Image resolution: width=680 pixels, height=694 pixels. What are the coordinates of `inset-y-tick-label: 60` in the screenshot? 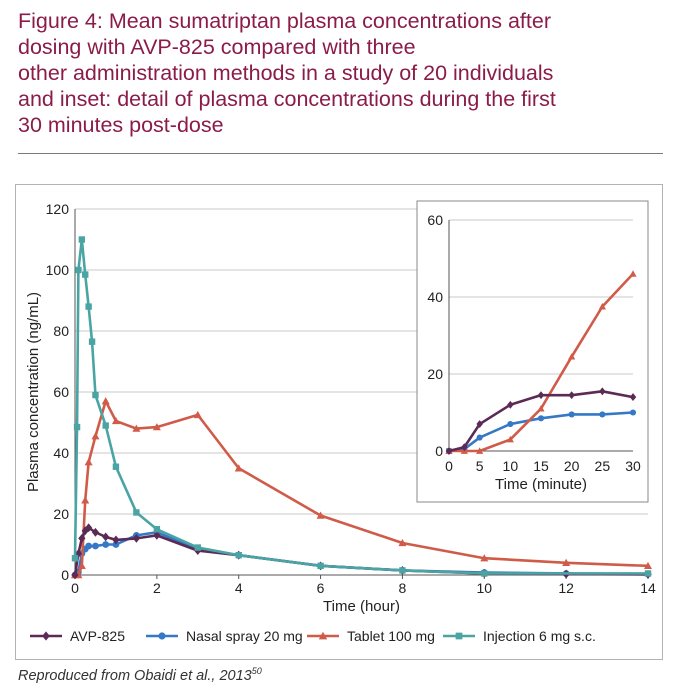 It's located at (435, 220).